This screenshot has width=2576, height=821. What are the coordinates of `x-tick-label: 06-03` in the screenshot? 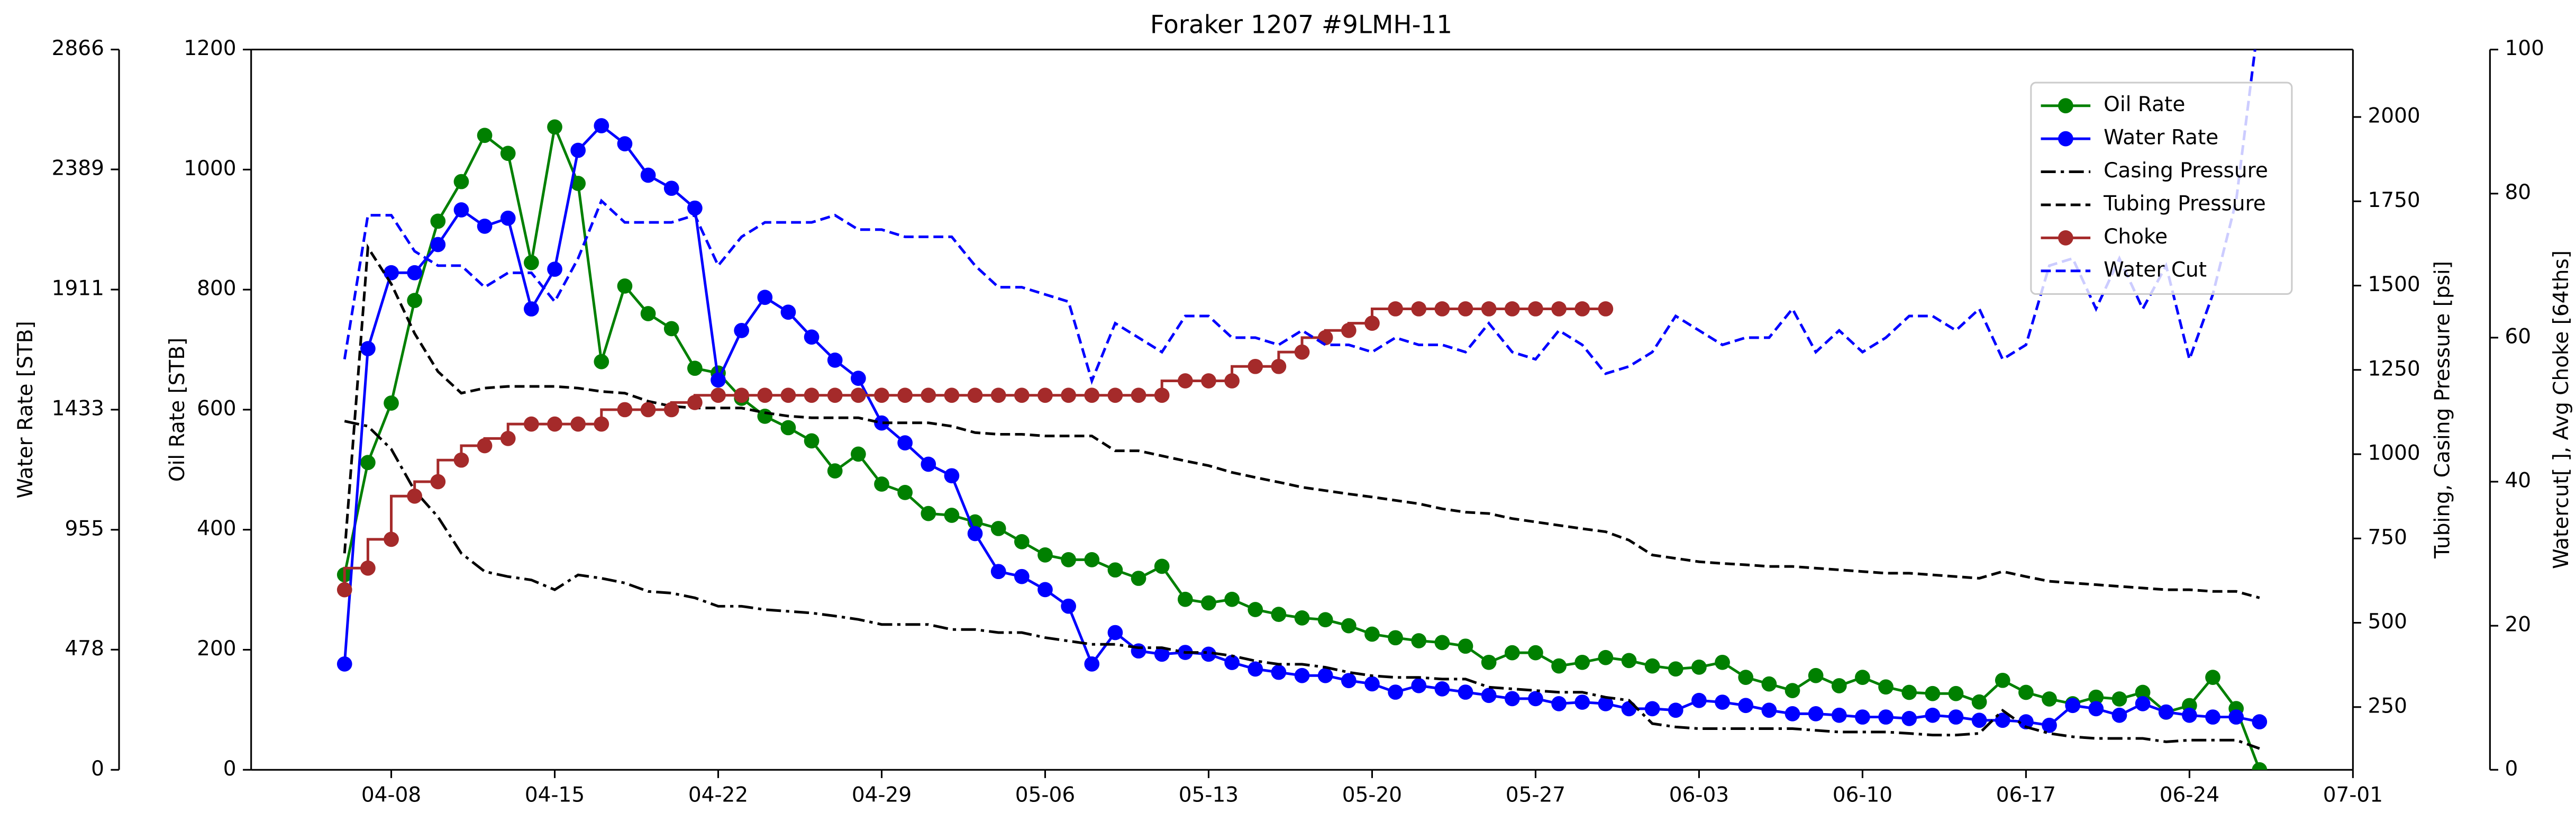 It's located at (1699, 795).